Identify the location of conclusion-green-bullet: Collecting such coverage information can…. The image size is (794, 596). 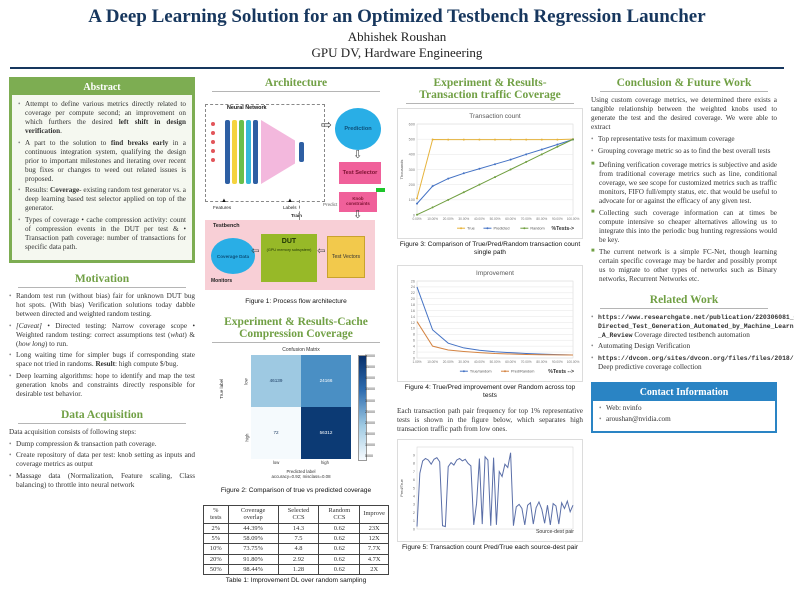
(684, 227).